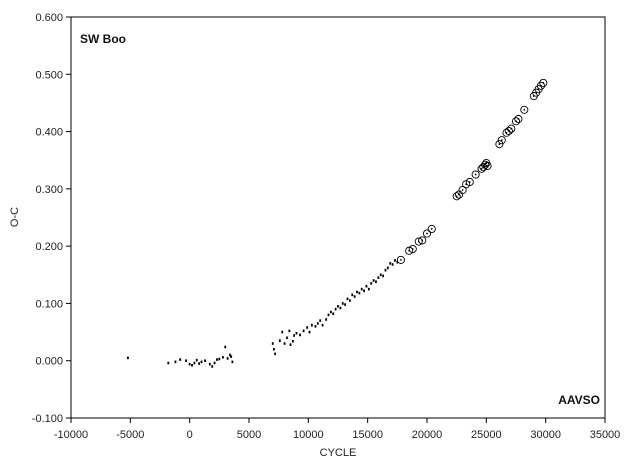 The image size is (626, 463). What do you see at coordinates (49, 133) in the screenshot?
I see `y-tick-label: 0.400` at bounding box center [49, 133].